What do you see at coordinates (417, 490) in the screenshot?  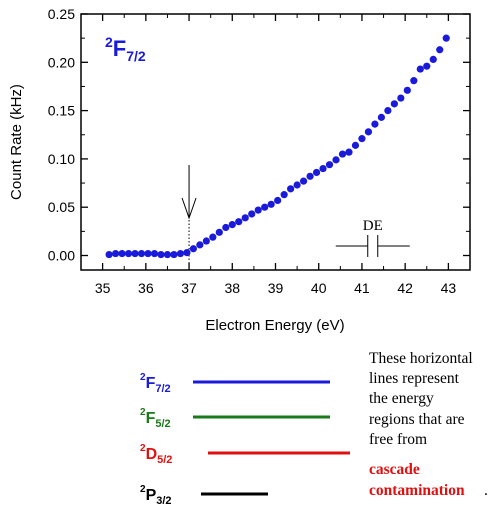 I see `note-highlight: contamination` at bounding box center [417, 490].